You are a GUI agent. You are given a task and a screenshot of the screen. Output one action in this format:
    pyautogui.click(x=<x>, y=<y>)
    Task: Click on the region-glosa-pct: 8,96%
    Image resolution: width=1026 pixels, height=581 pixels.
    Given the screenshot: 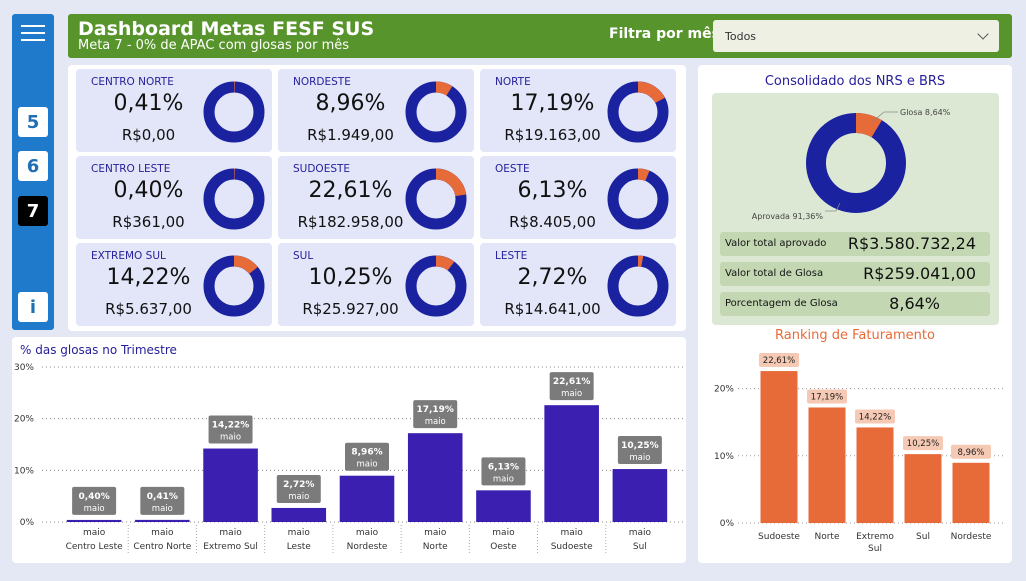 What is the action you would take?
    pyautogui.click(x=350, y=103)
    